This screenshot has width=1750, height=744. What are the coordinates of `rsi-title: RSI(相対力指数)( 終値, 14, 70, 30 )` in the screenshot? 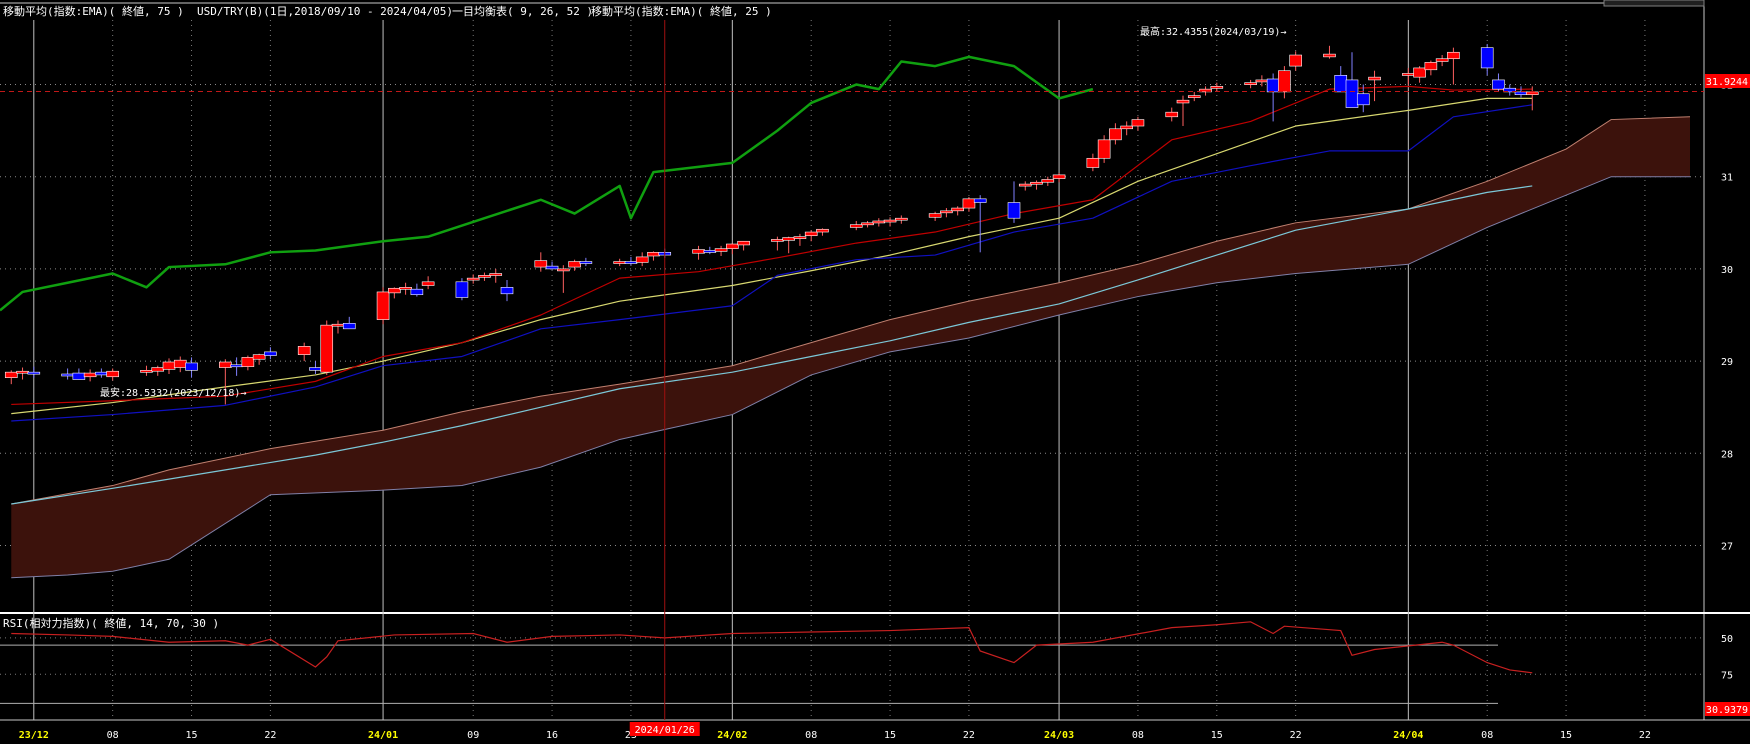 It's located at (111, 623).